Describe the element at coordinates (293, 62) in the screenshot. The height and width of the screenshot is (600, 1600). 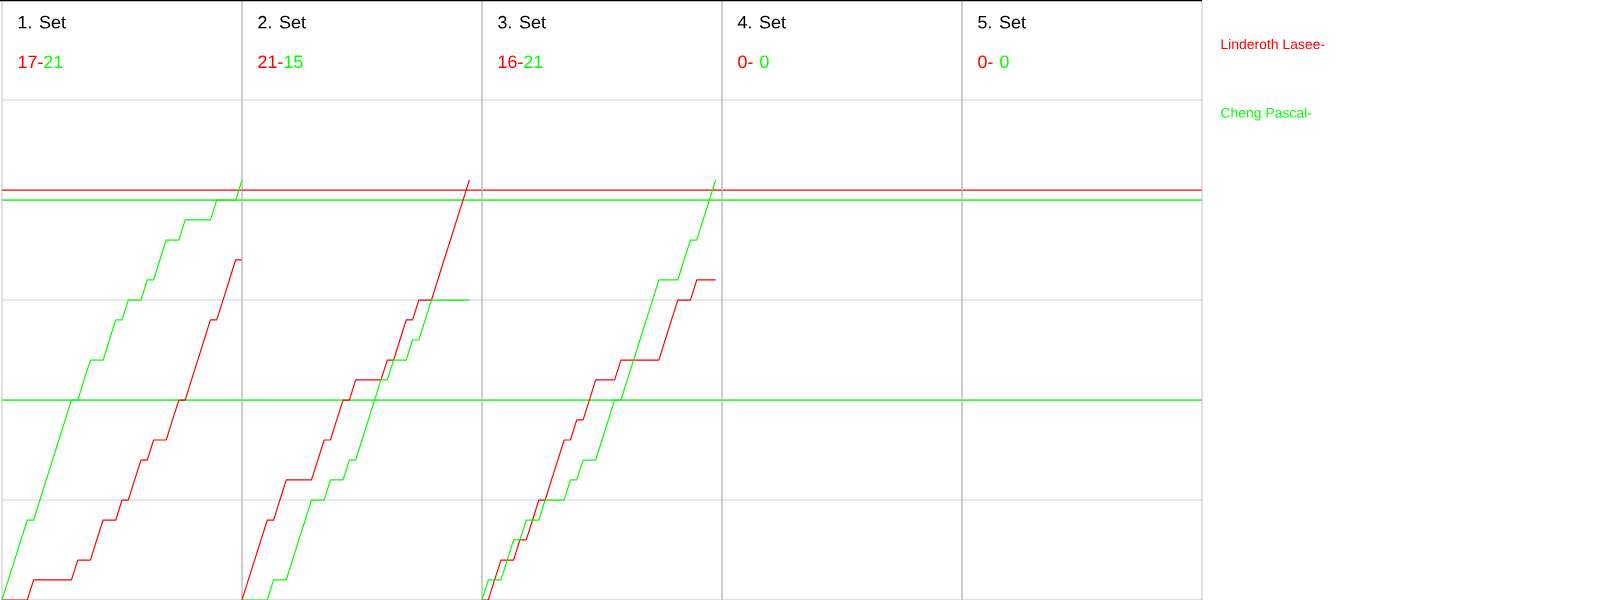
I see `text: 15` at that location.